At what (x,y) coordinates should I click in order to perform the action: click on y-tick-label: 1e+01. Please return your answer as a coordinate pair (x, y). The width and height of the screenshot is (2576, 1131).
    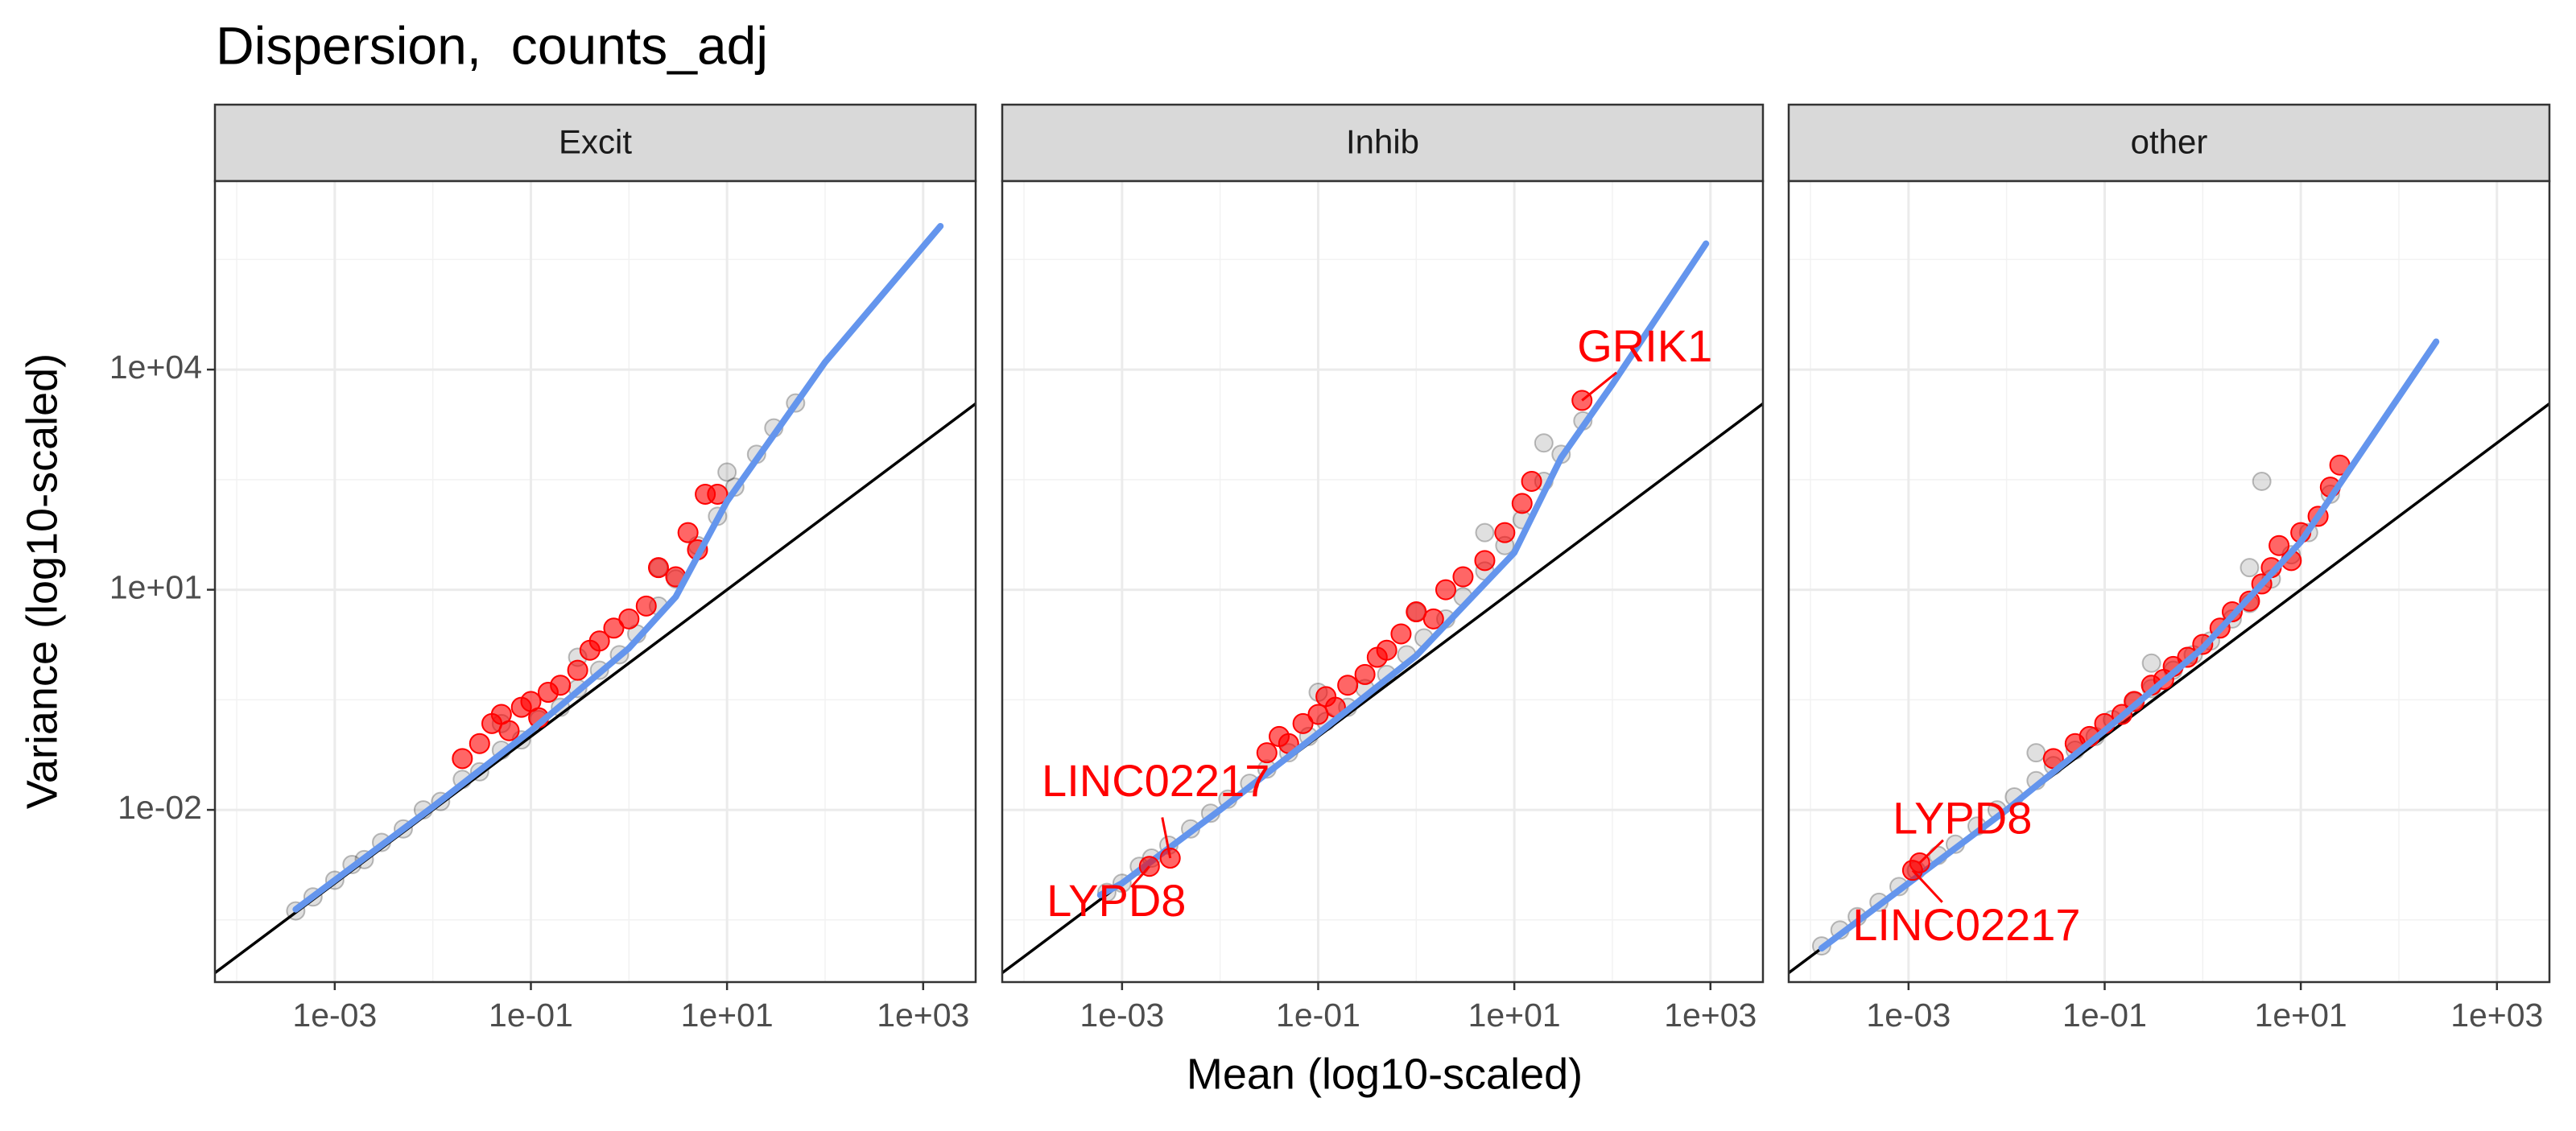
    Looking at the image, I should click on (155, 586).